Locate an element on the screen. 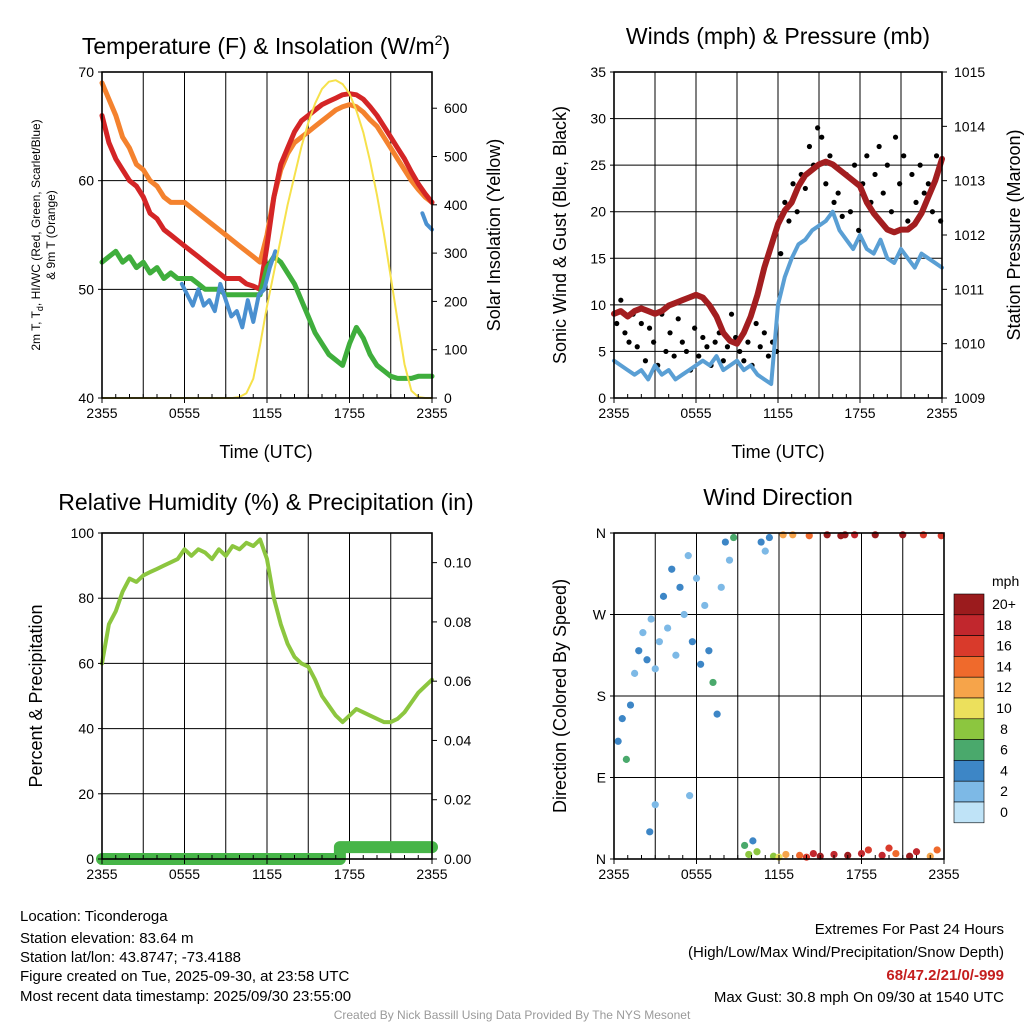 The width and height of the screenshot is (1024, 1024). winds-series is located at coordinates (778, 270).